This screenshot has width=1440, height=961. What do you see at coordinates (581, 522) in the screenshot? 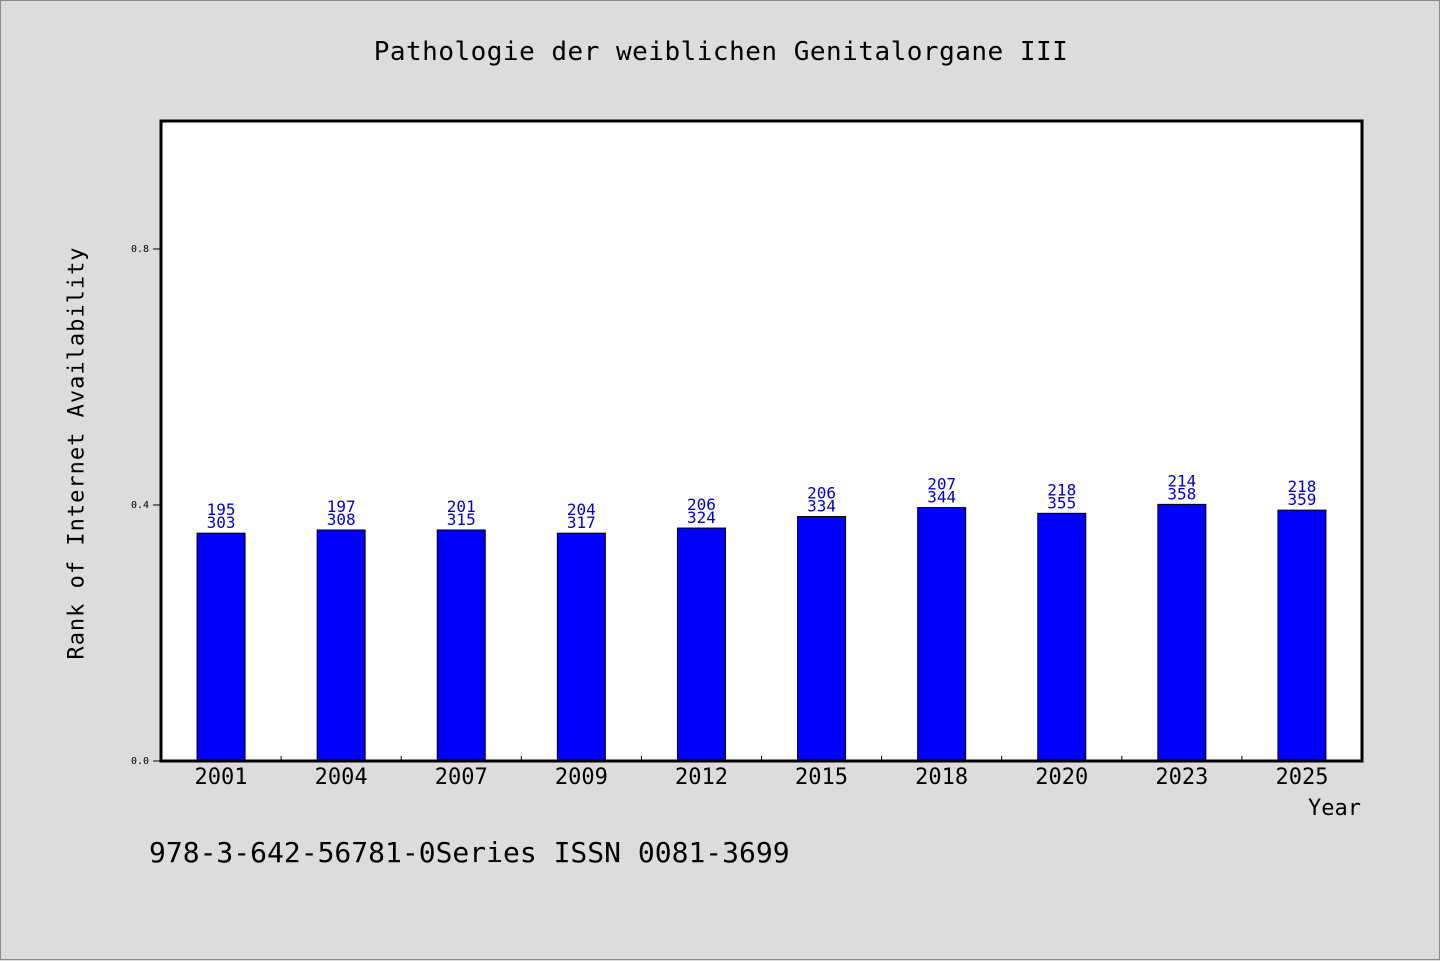
I see `bar-label-bottom: 317` at bounding box center [581, 522].